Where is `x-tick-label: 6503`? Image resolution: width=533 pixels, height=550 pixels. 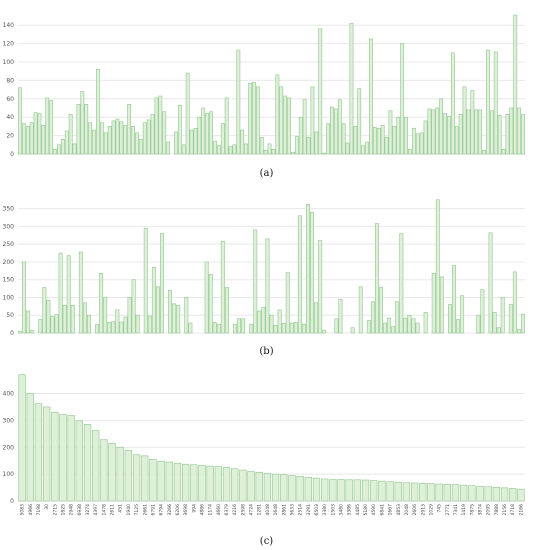
x-tick-label: 6503 is located at coordinates (317, 510).